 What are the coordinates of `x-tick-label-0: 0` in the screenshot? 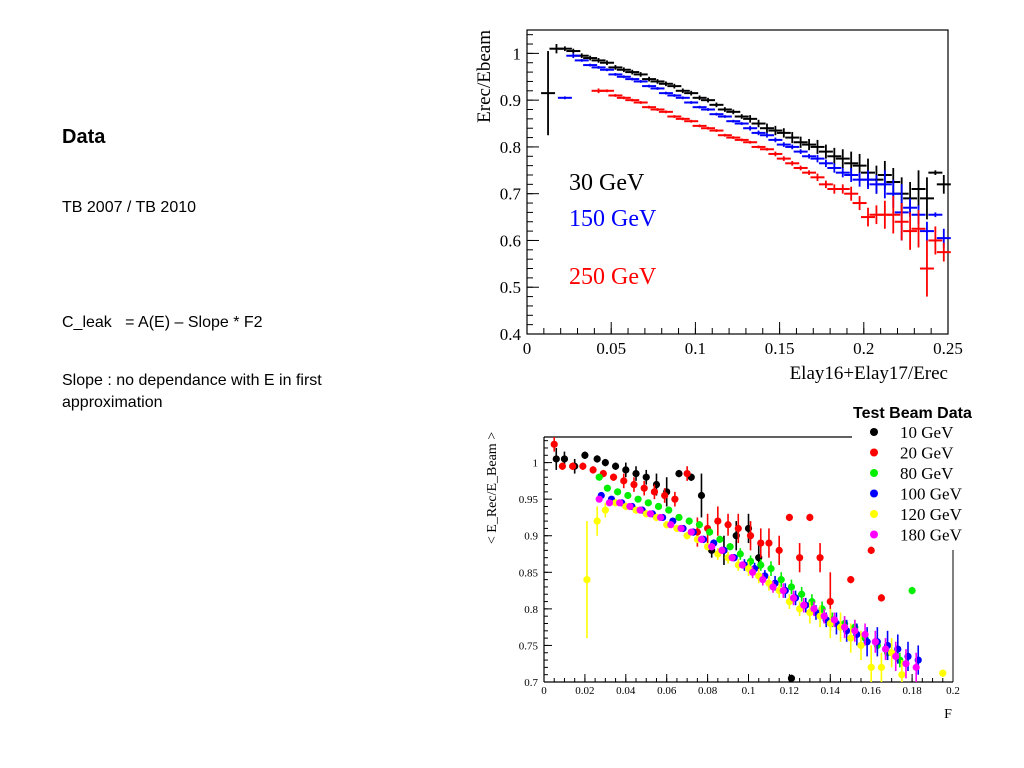 It's located at (527, 348).